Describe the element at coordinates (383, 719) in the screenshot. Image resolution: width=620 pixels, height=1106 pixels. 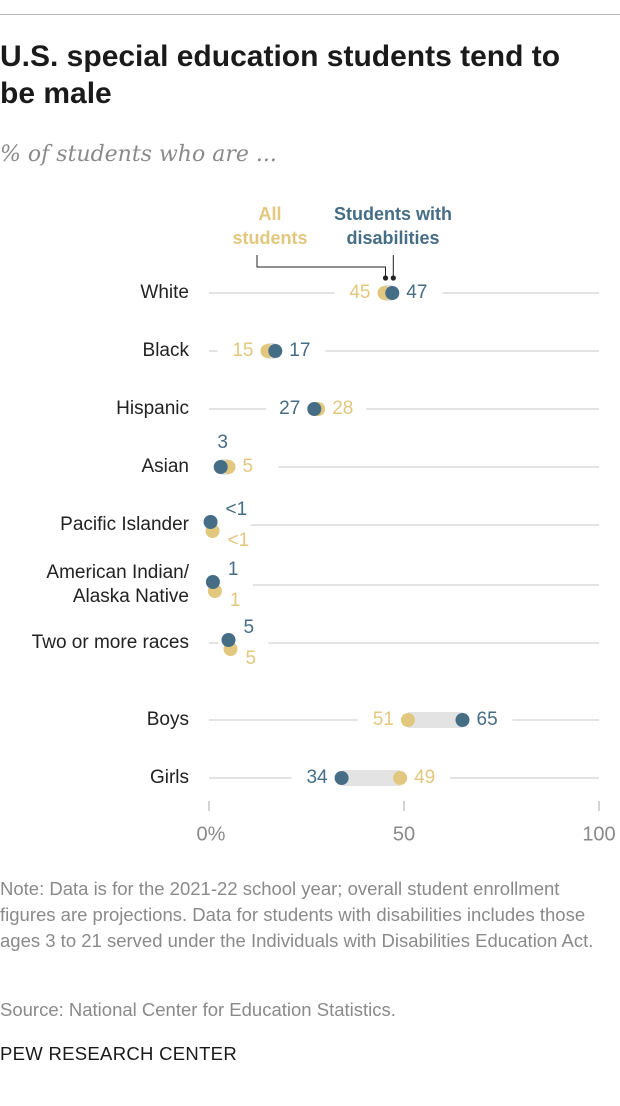
I see `value-label-all-students: 51` at that location.